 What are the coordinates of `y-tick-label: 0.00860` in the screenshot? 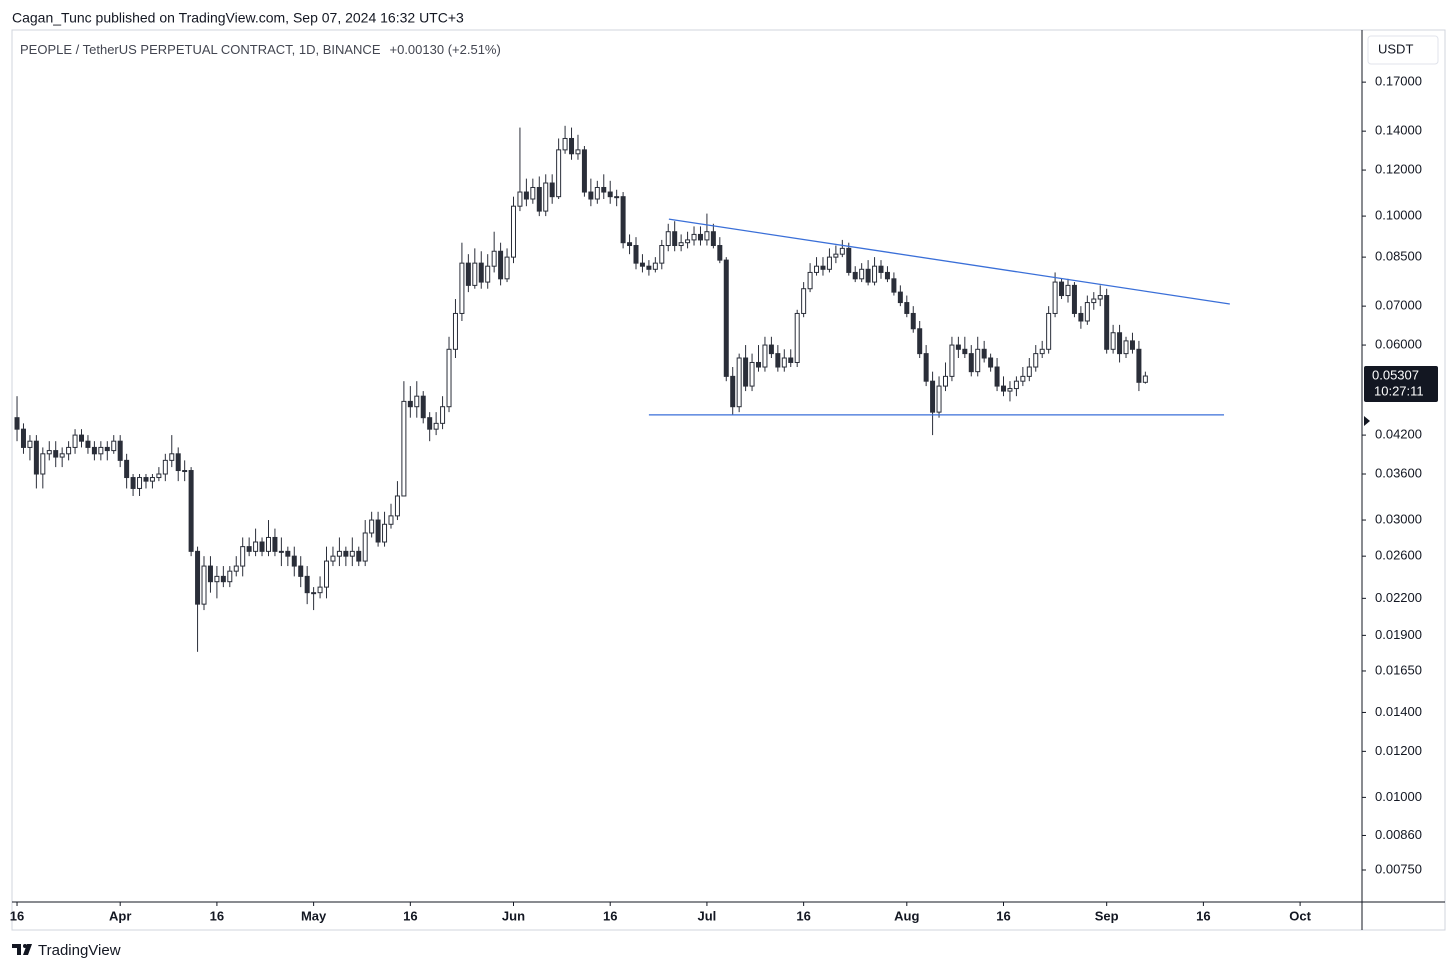 It's located at (1398, 834).